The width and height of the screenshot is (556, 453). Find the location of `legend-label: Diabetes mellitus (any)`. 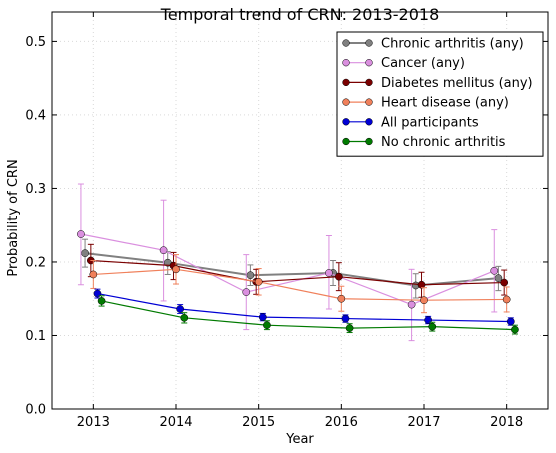

legend-label: Diabetes mellitus (any) is located at coordinates (457, 83).